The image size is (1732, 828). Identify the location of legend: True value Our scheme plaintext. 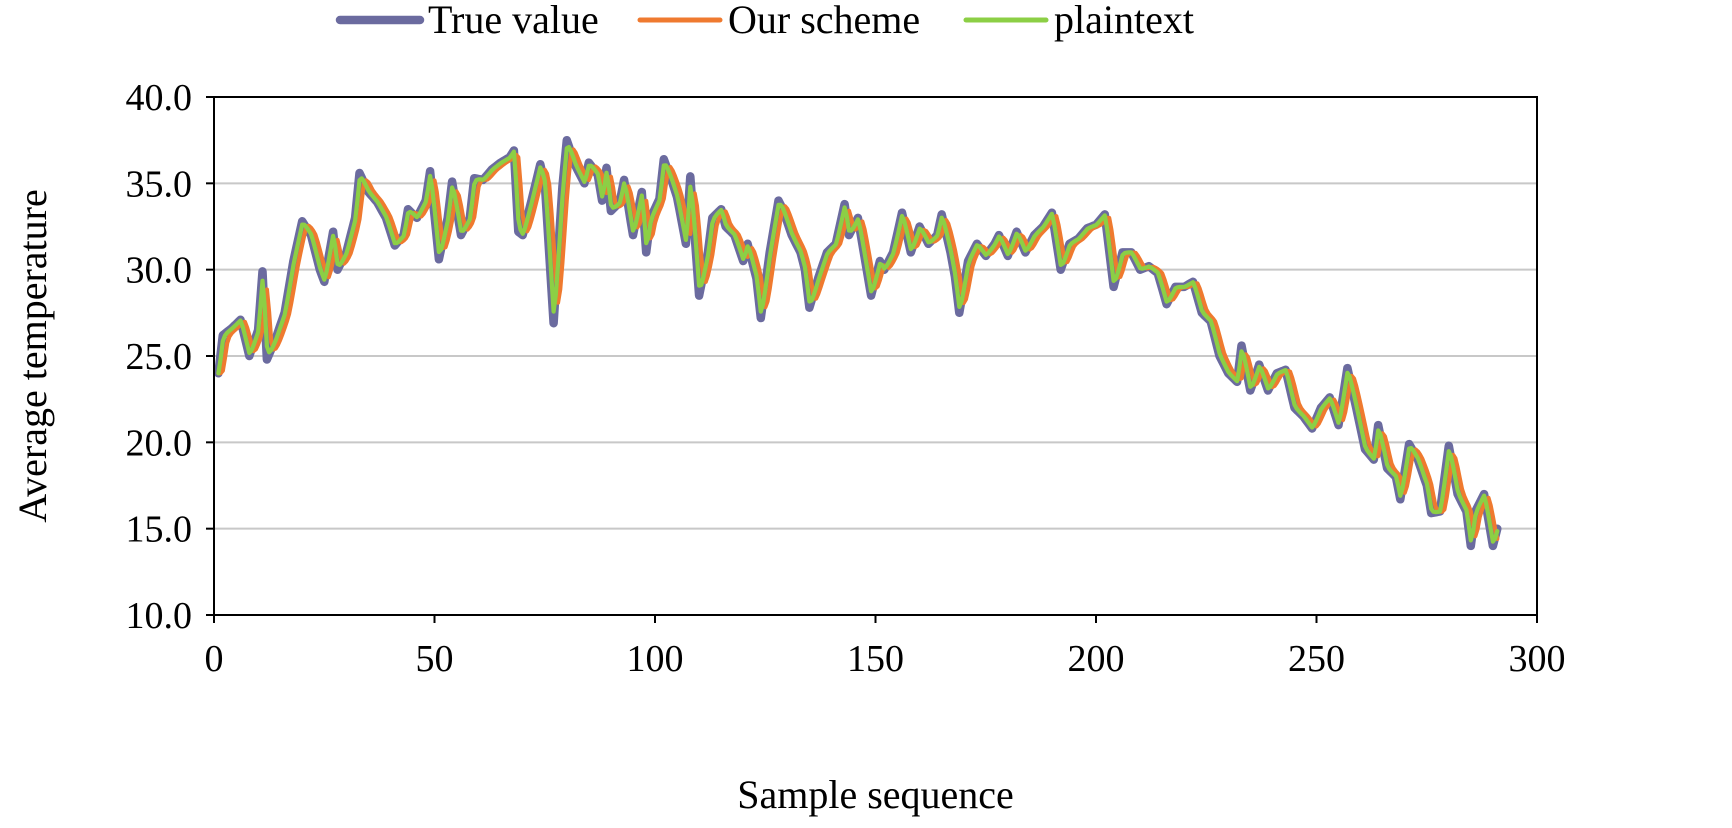
(764, 21).